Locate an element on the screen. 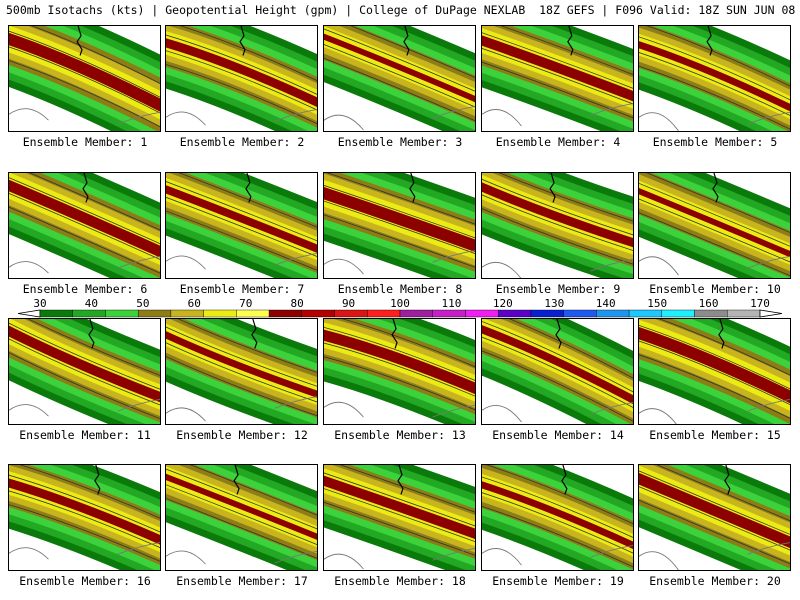 The width and height of the screenshot is (800, 600). colorbar-tick-label: 50 is located at coordinates (142, 303).